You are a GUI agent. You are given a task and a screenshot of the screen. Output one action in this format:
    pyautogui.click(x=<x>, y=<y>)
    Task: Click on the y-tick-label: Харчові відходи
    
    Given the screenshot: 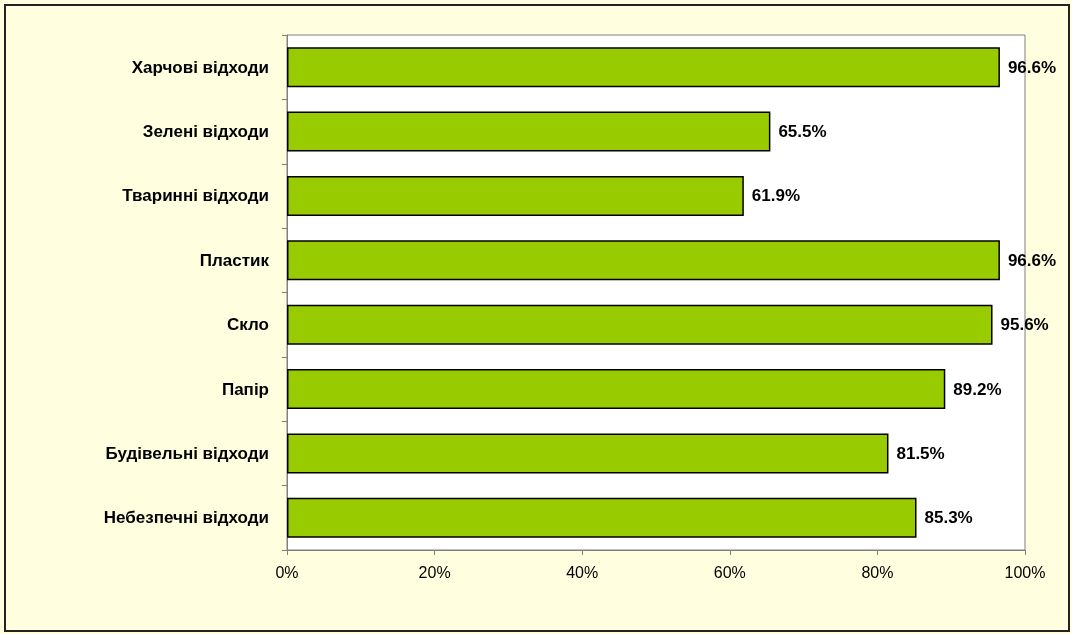 What is the action you would take?
    pyautogui.click(x=200, y=67)
    